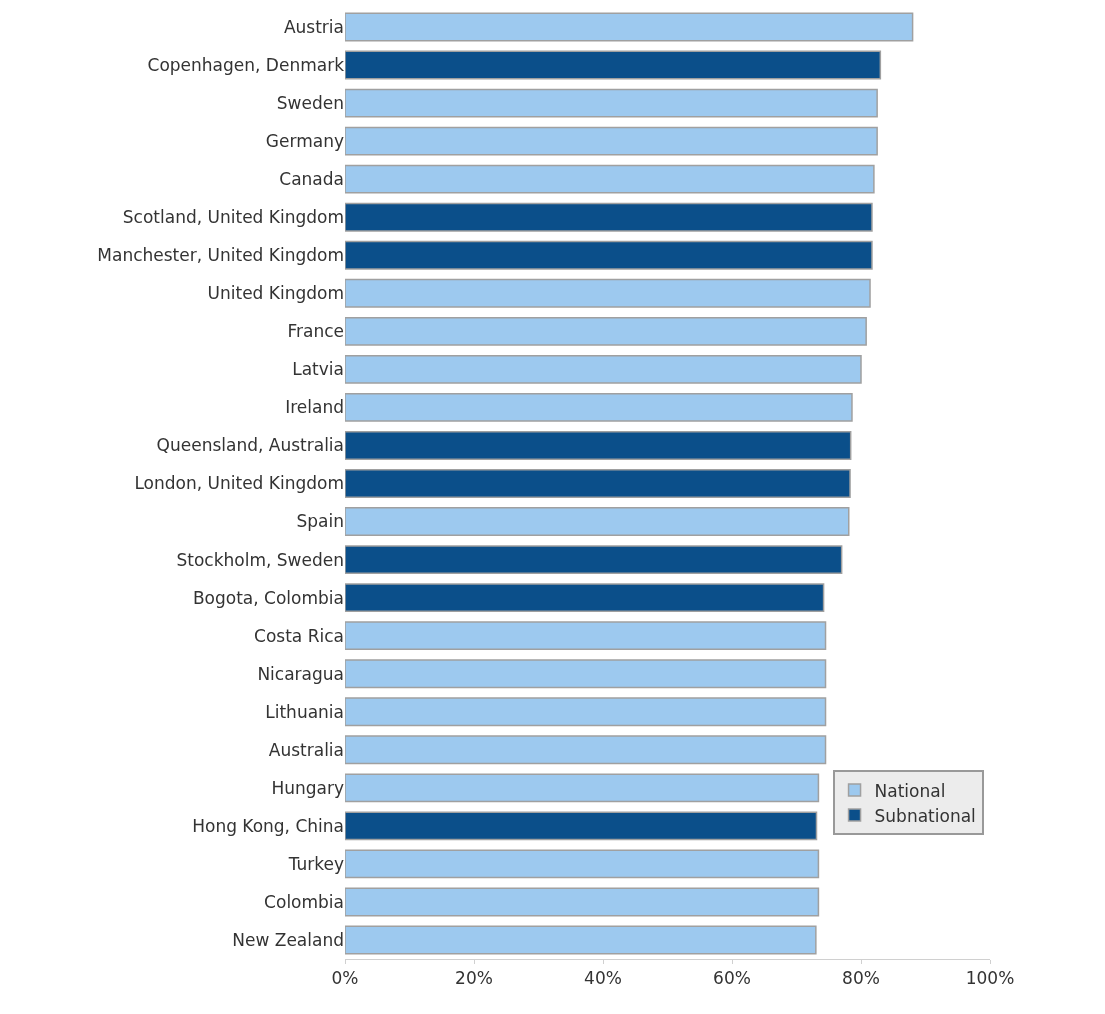 This screenshot has height=1014, width=1105. What do you see at coordinates (925, 815) in the screenshot?
I see `legend-label: Subnational` at bounding box center [925, 815].